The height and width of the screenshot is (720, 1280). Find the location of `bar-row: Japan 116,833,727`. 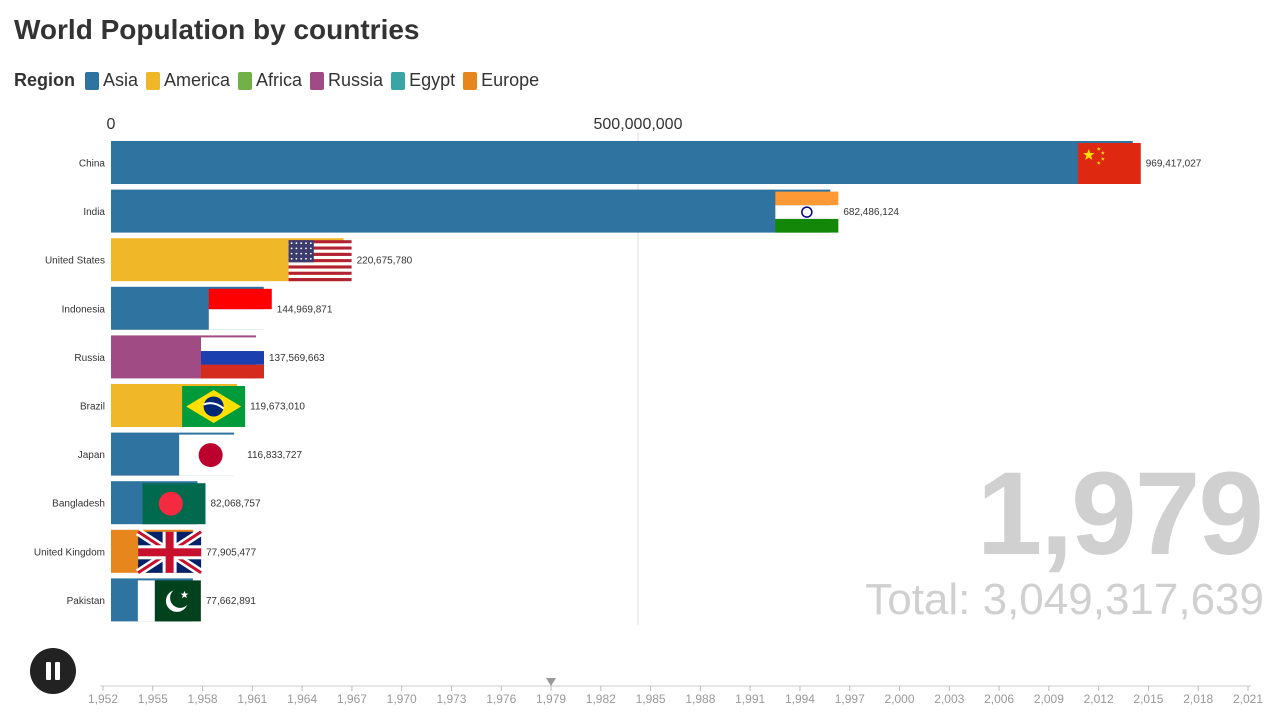

bar-row: Japan 116,833,727 is located at coordinates (190, 454).